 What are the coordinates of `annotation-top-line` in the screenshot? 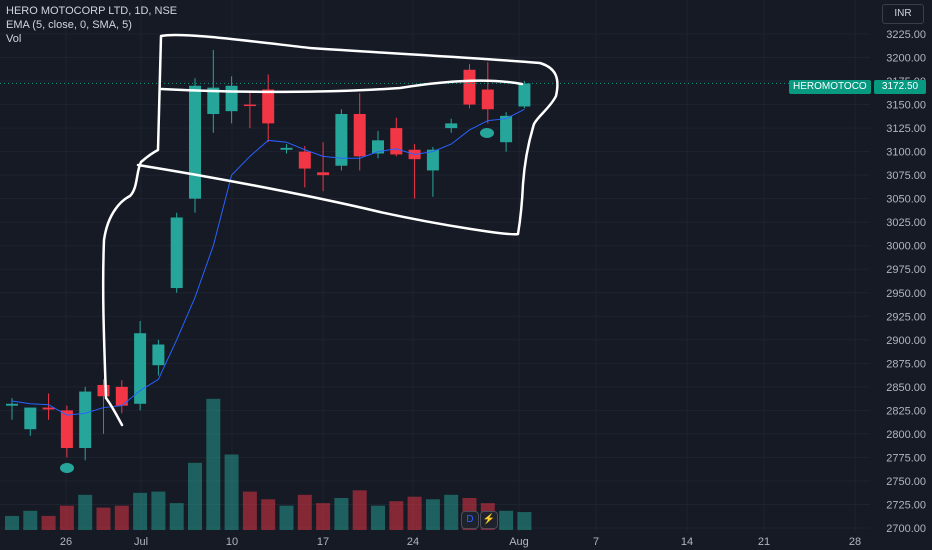 It's located at (341, 86).